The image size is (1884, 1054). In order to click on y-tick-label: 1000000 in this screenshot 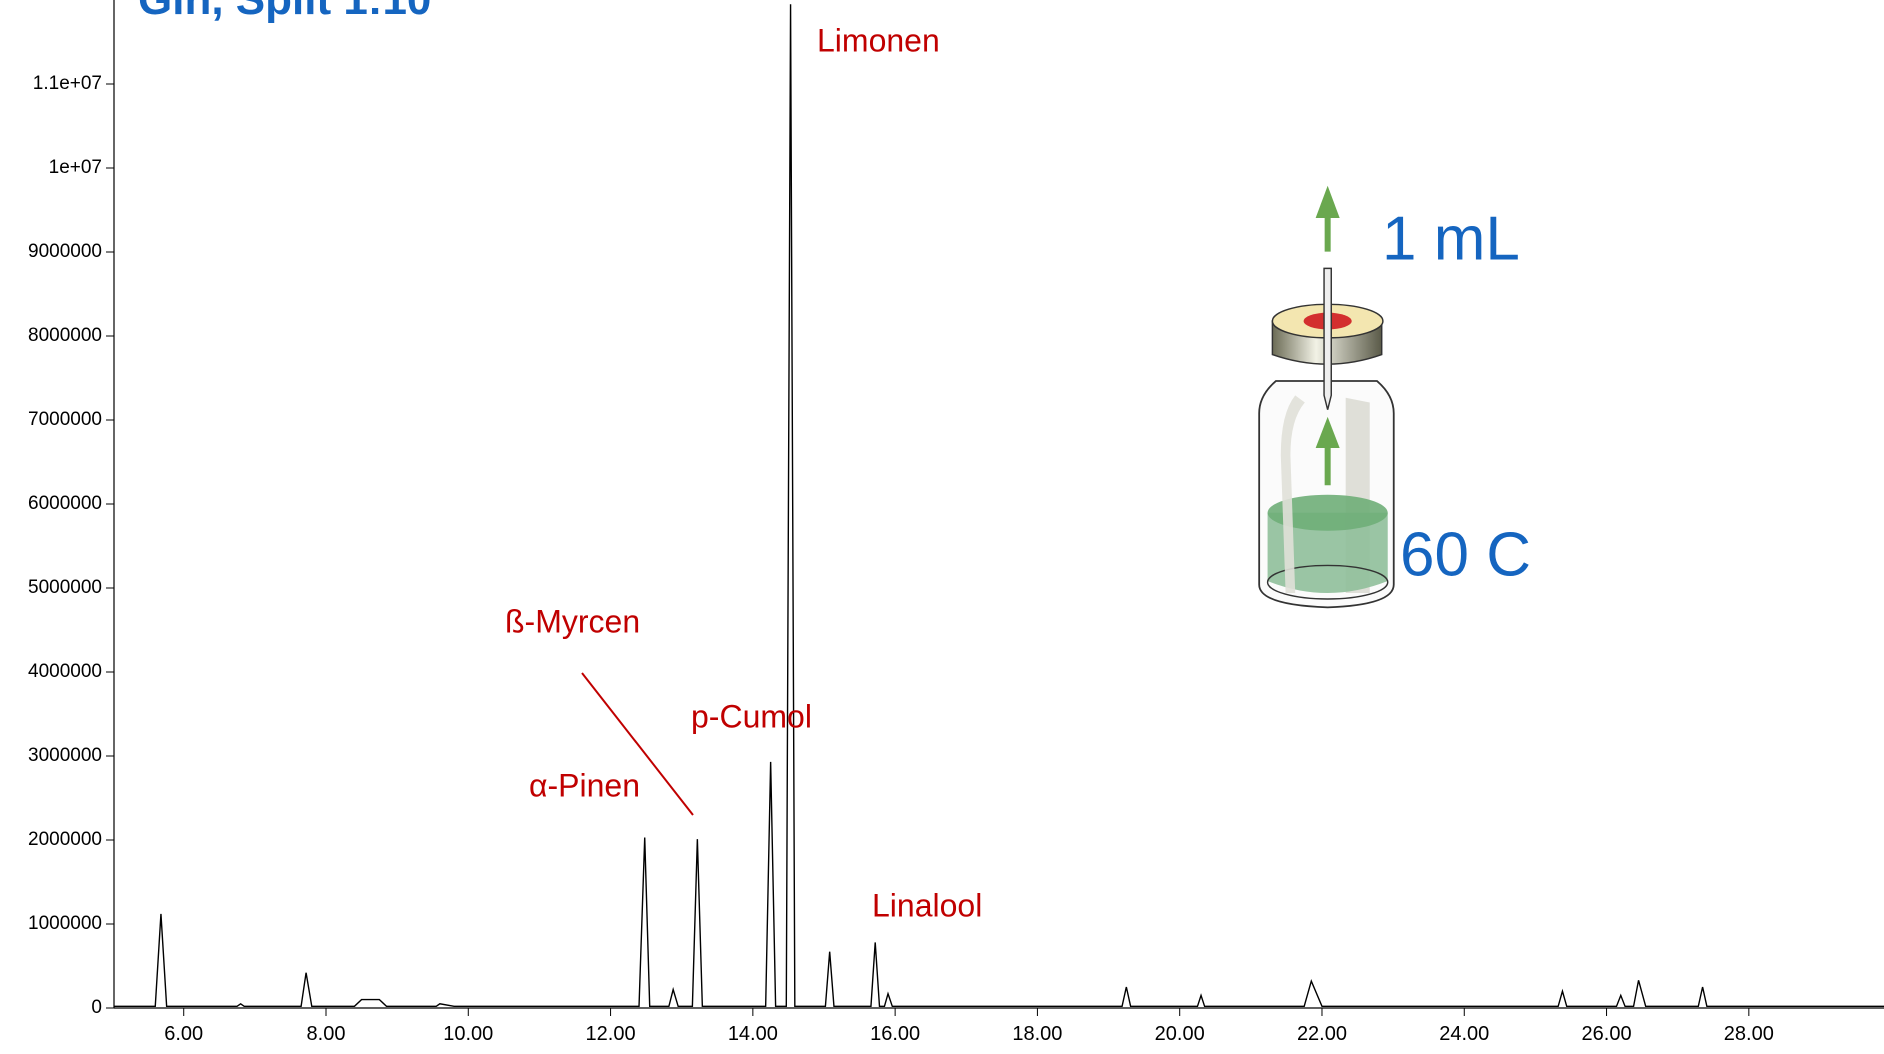, I will do `click(65, 923)`.